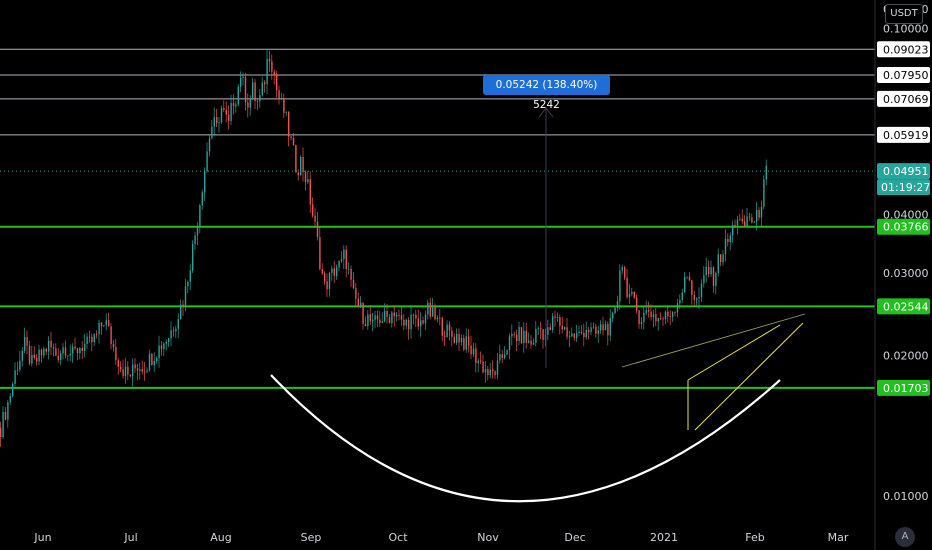 Image resolution: width=932 pixels, height=550 pixels. I want to click on current-price-label: 0.04951, so click(906, 171).